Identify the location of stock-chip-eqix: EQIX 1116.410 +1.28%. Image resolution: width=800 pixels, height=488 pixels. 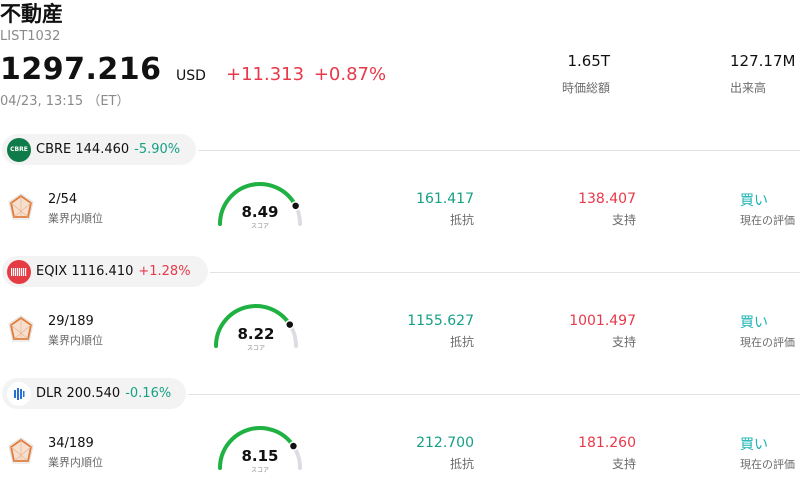
(105, 271).